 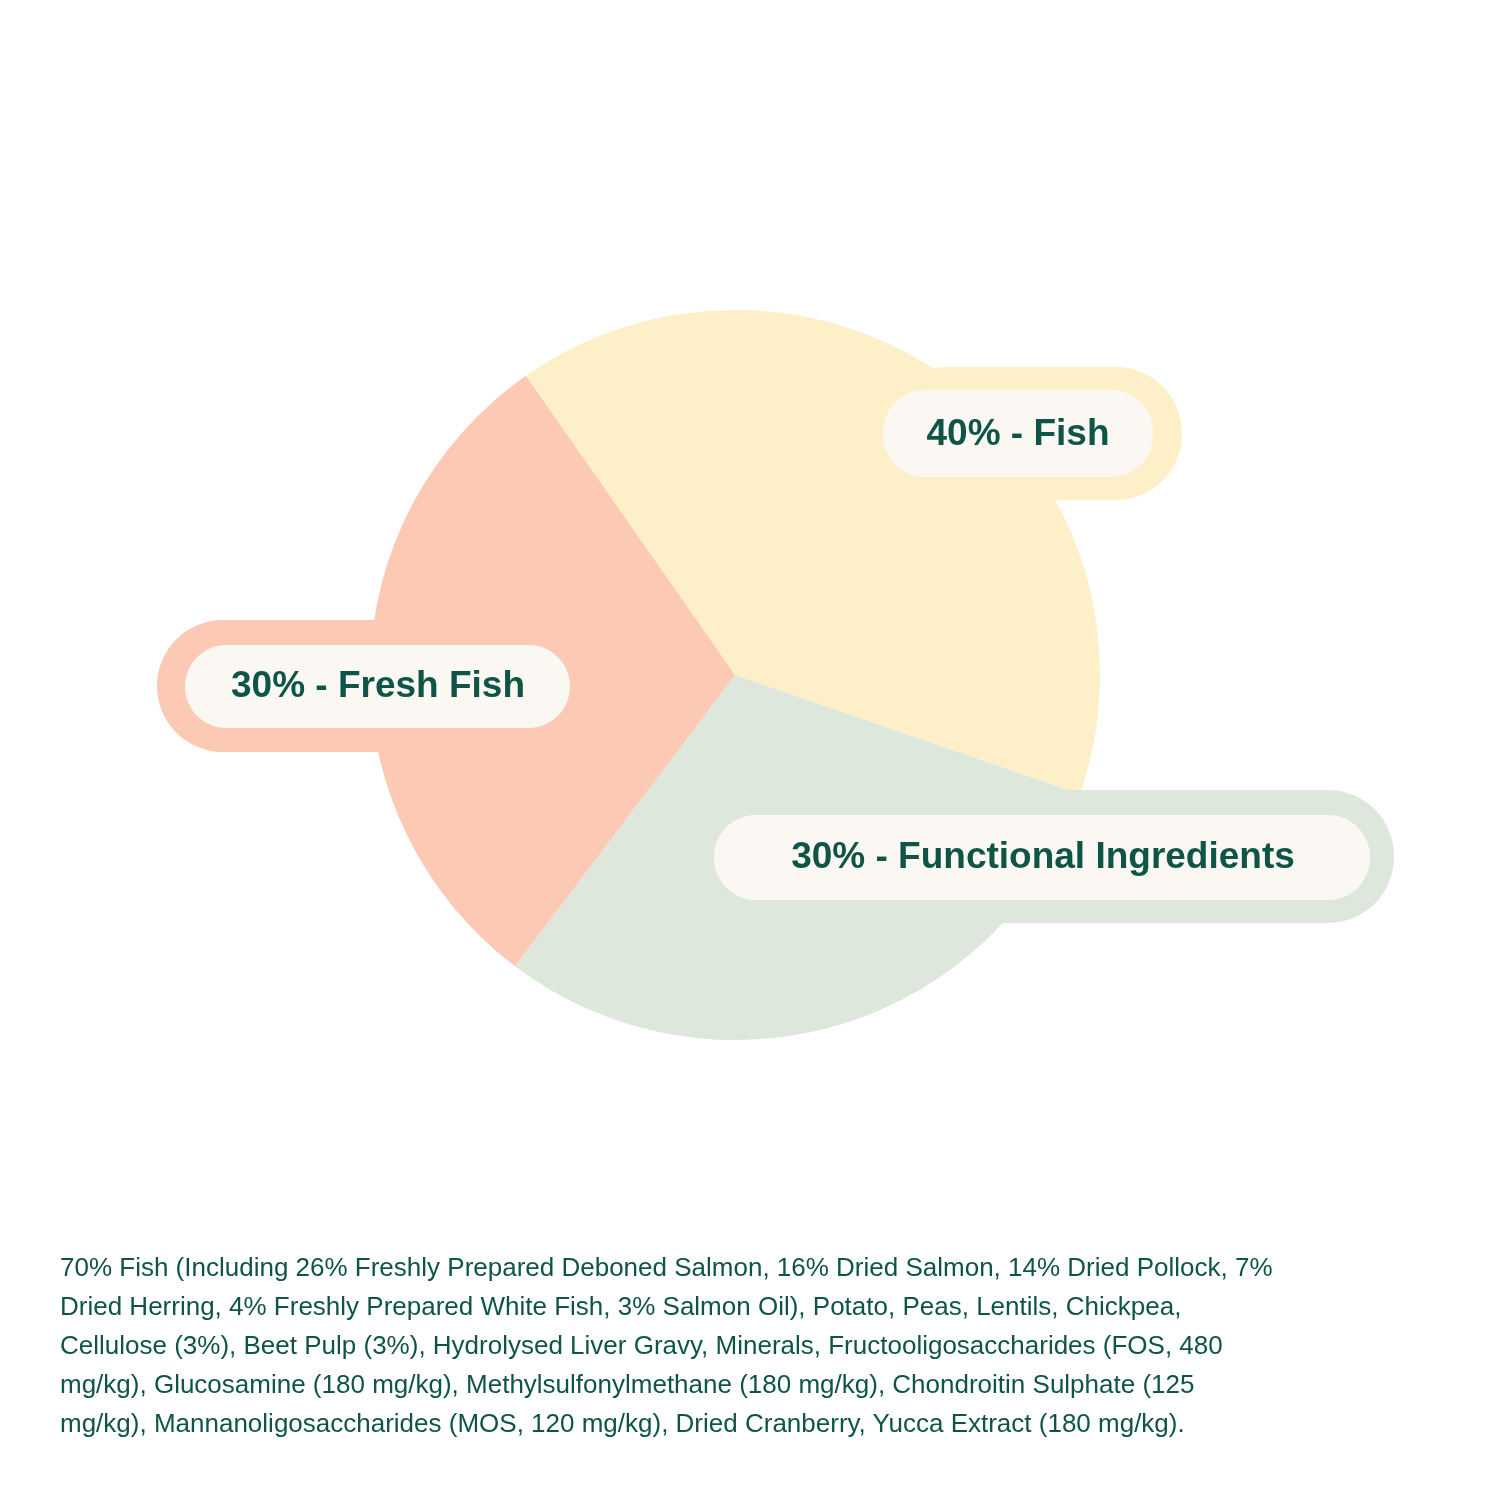 I want to click on slice-label: 30% - Fresh Fish, so click(x=378, y=684).